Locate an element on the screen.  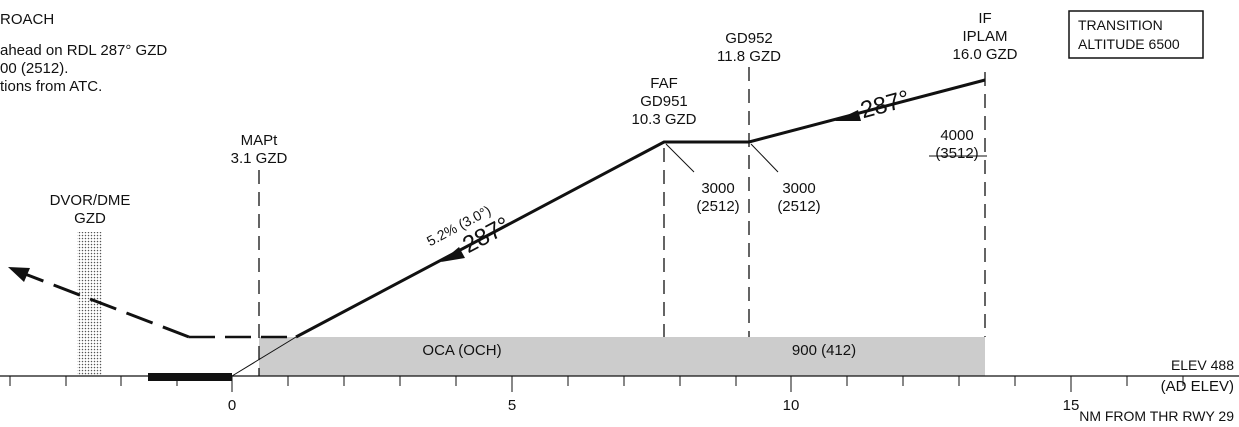
dvor-ident: GZD is located at coordinates (90, 218).